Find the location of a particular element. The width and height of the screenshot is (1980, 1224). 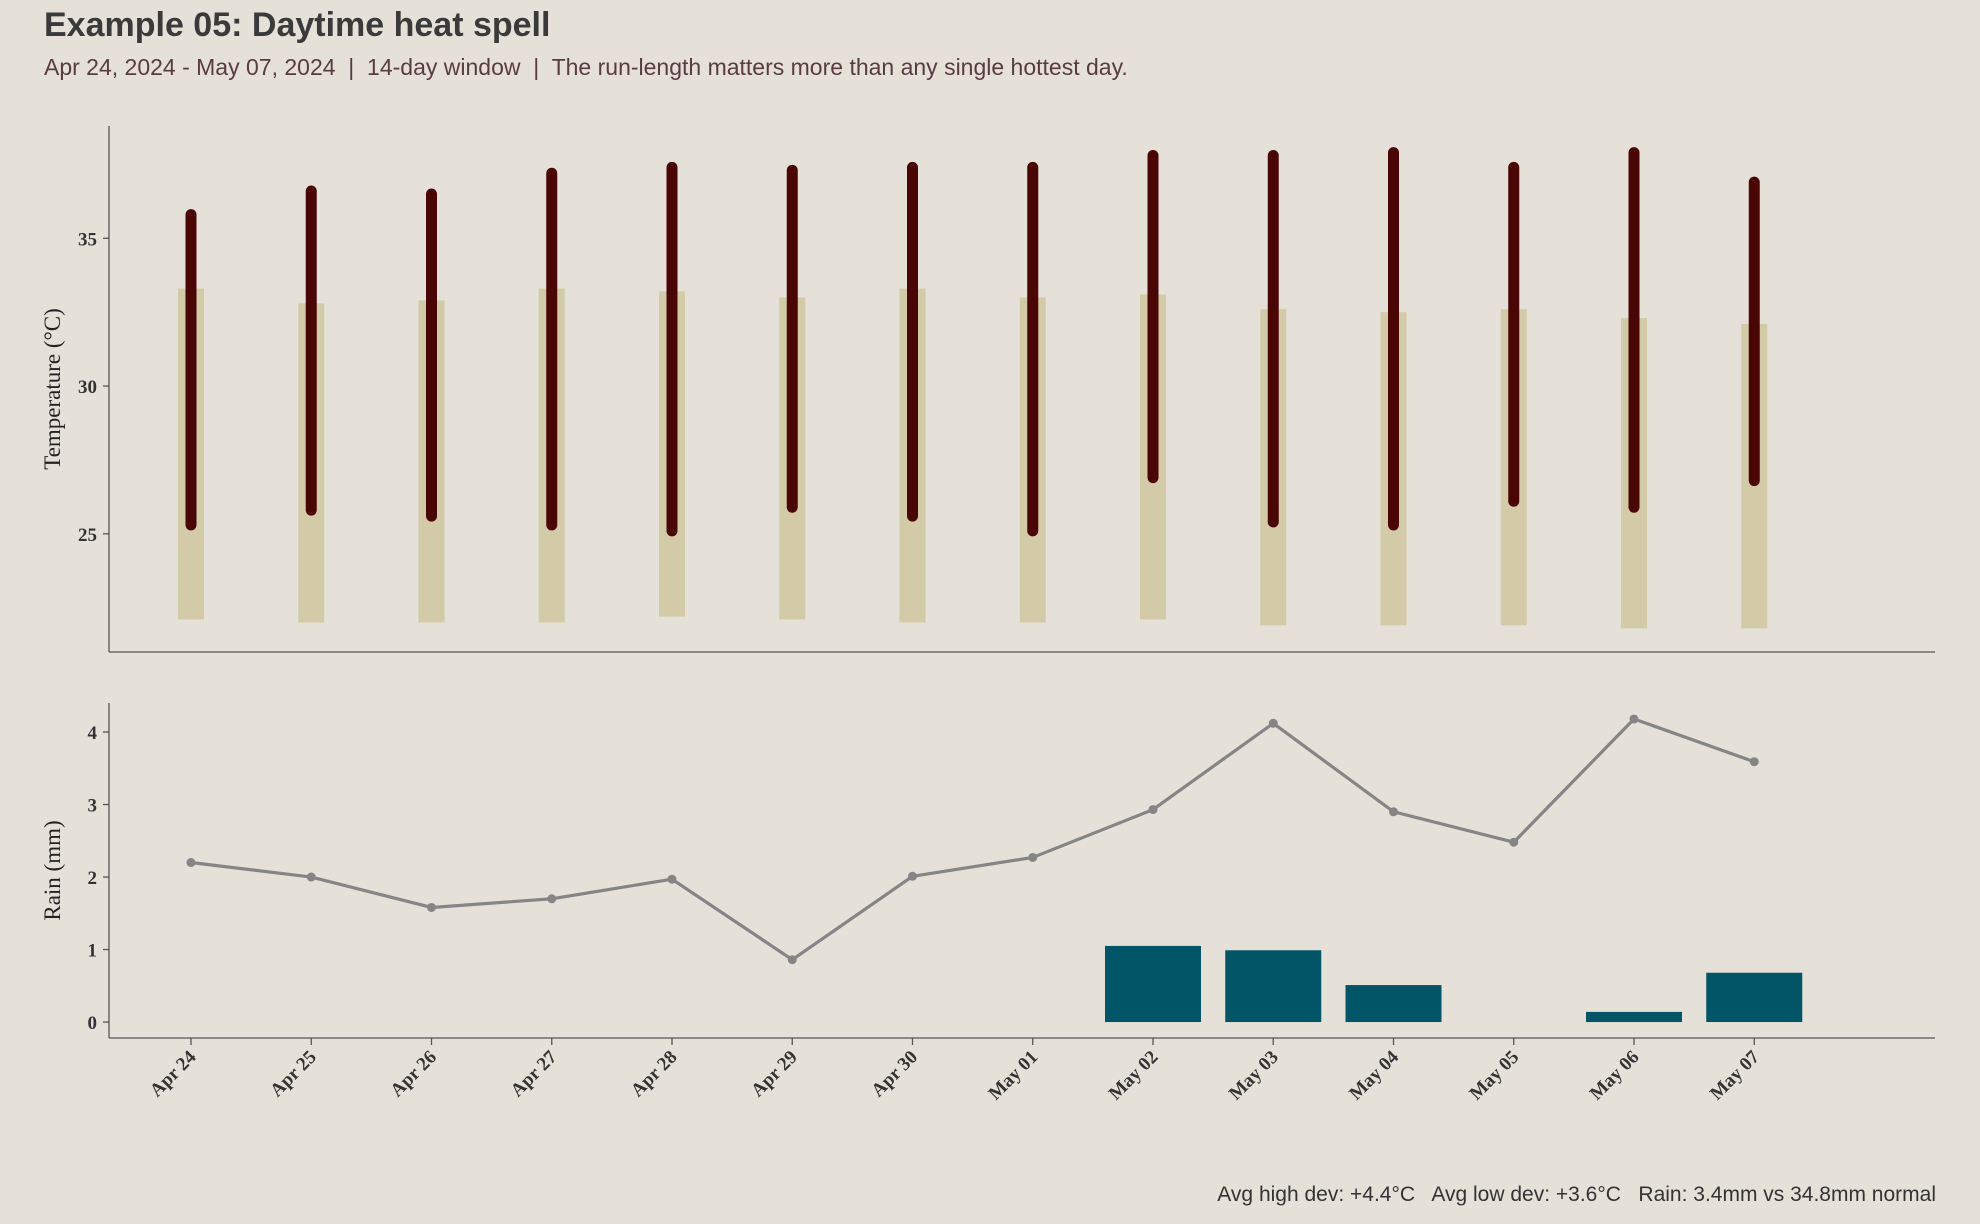

rain-y-tick-label: 3 is located at coordinates (93, 806).